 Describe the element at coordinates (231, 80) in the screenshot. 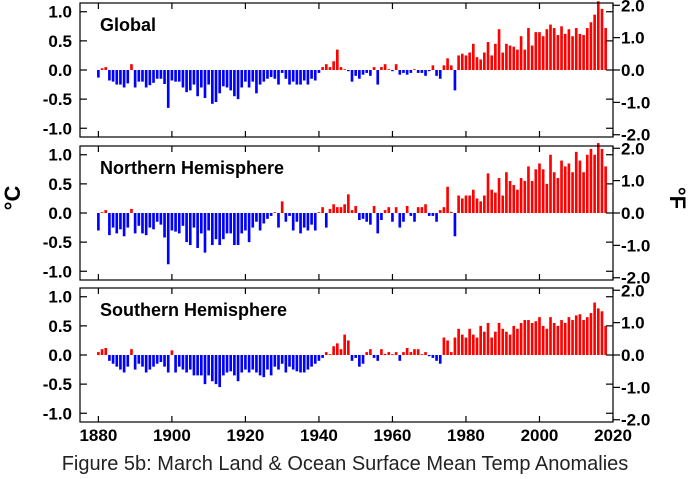

I see `bar-1916` at that location.